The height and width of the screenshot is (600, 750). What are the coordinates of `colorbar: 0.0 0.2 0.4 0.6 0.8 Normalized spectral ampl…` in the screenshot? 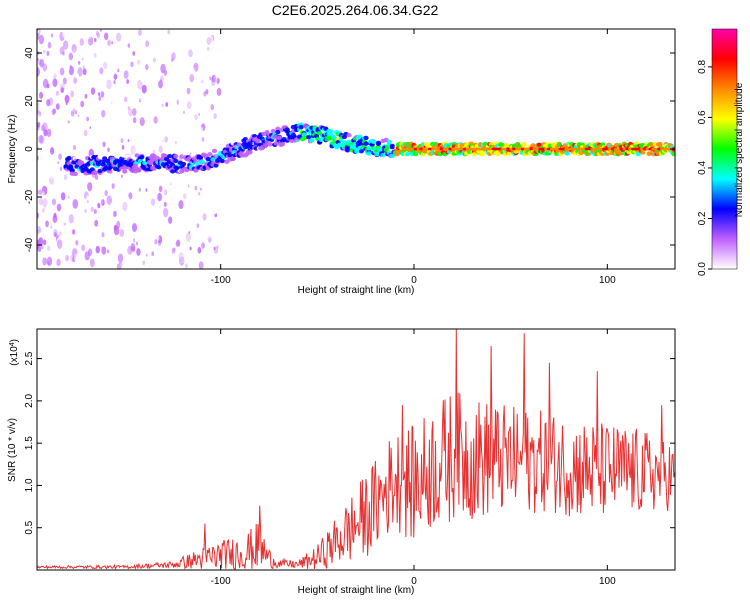 It's located at (721, 152).